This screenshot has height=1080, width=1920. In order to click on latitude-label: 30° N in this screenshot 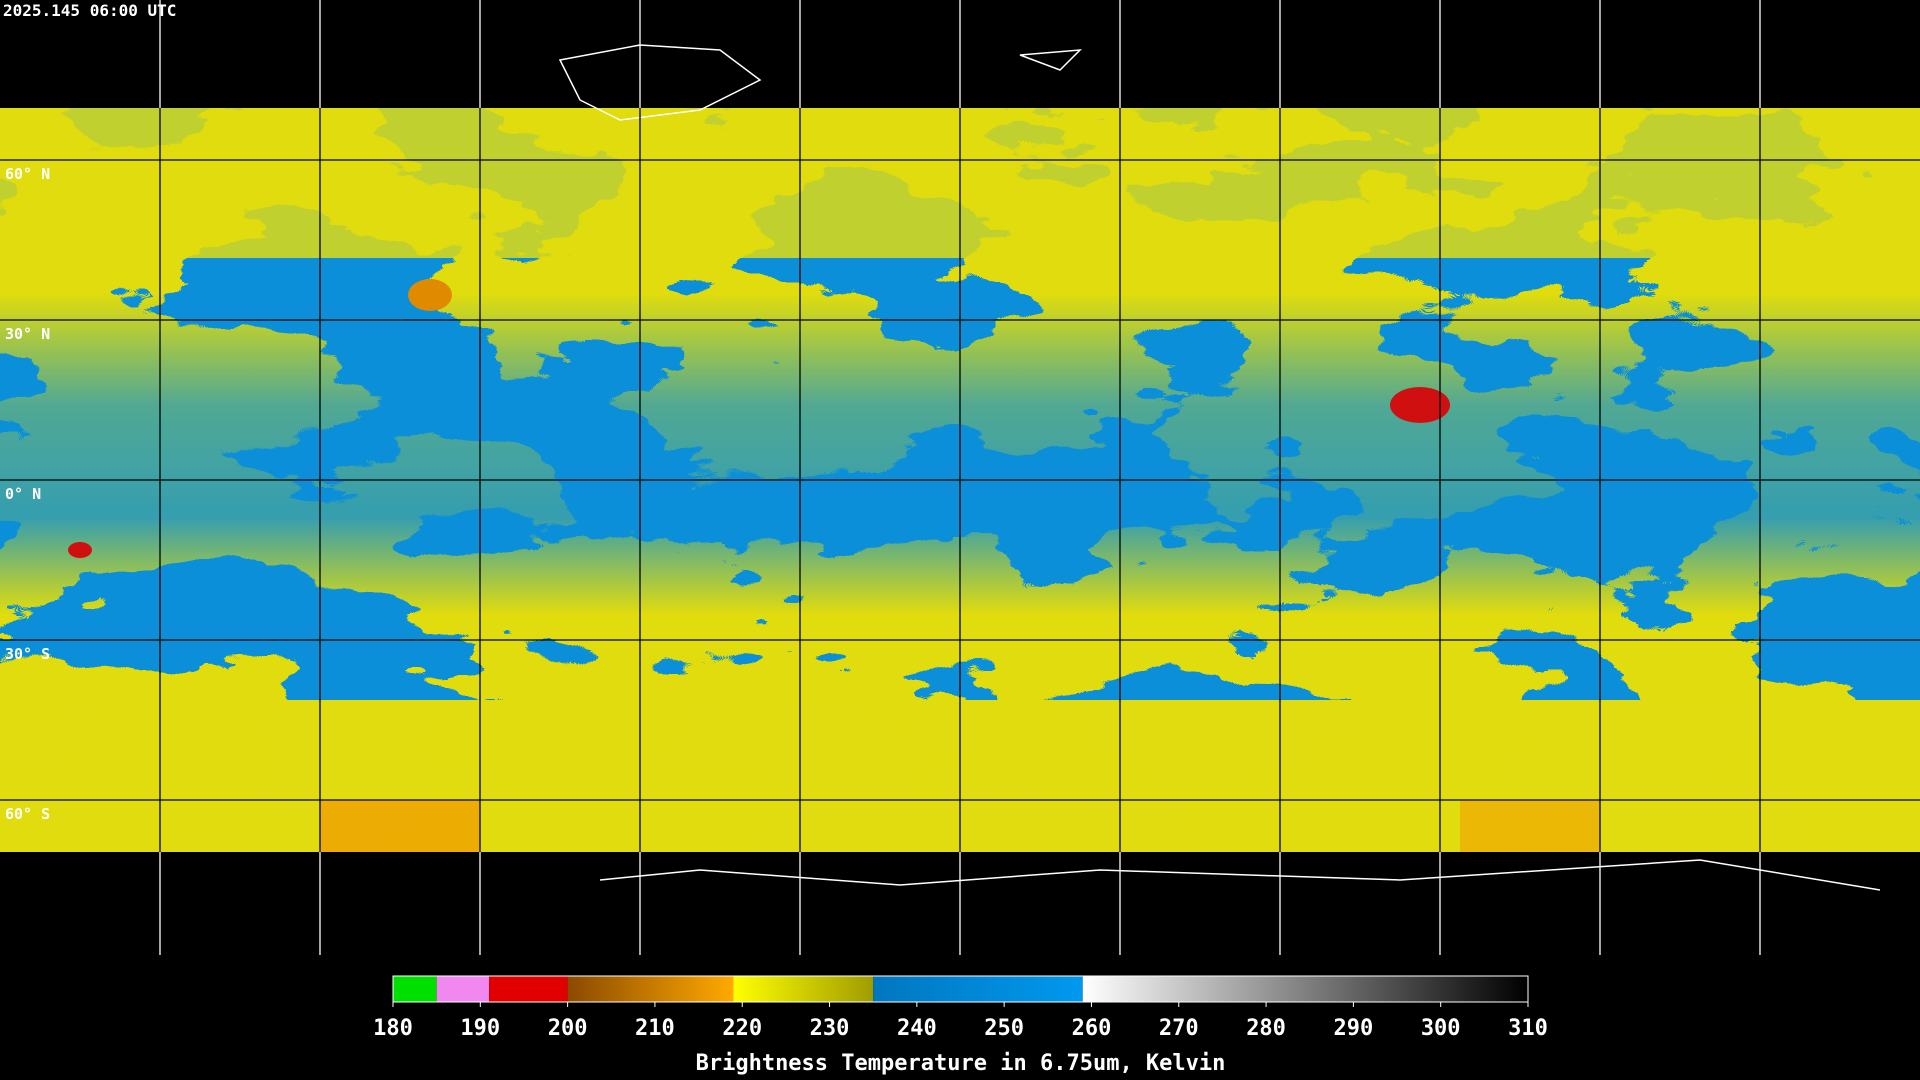, I will do `click(27, 334)`.